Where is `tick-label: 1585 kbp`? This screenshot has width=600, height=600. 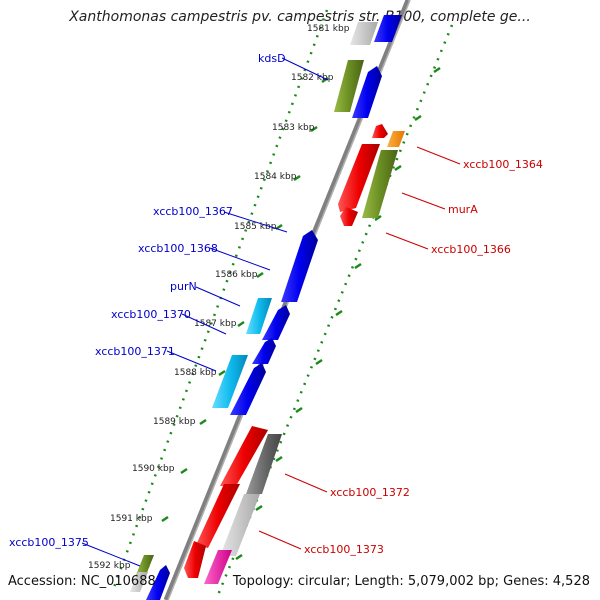
tick-label: 1585 kbp is located at coordinates (255, 227).